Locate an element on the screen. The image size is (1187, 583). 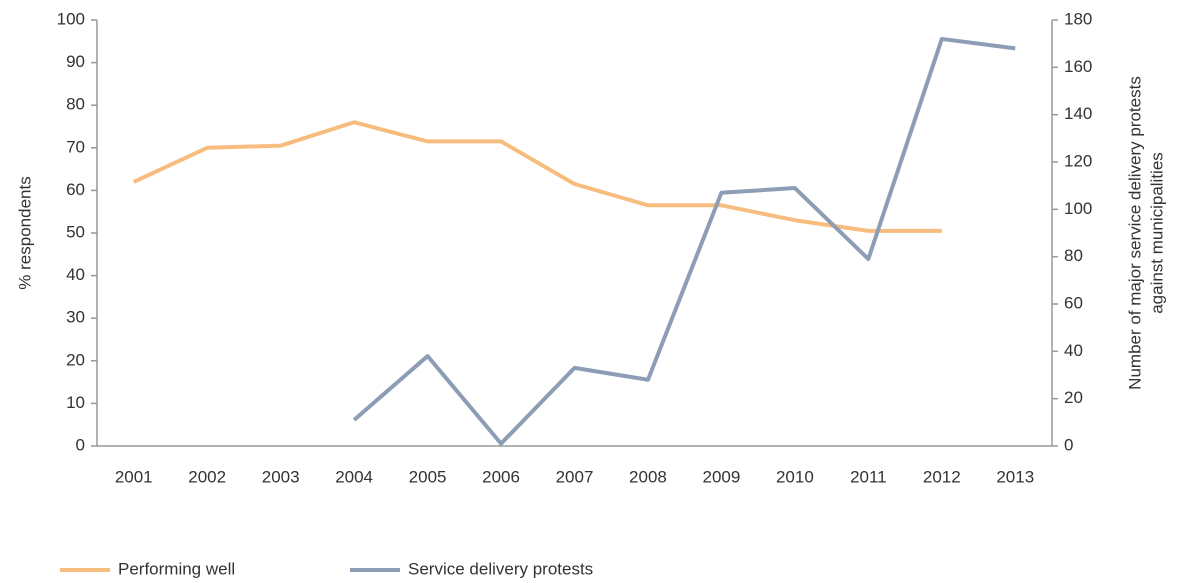
x-tick-label: 2013 is located at coordinates (1015, 476).